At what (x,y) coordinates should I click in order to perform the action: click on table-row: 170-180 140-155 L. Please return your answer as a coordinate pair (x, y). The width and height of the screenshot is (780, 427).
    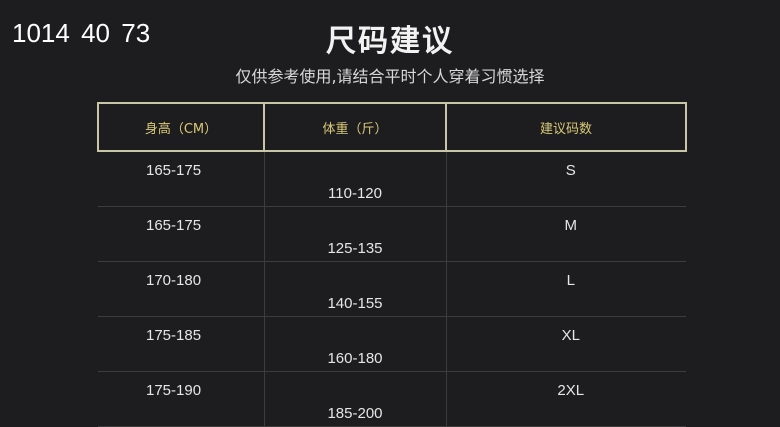
    Looking at the image, I should click on (392, 289).